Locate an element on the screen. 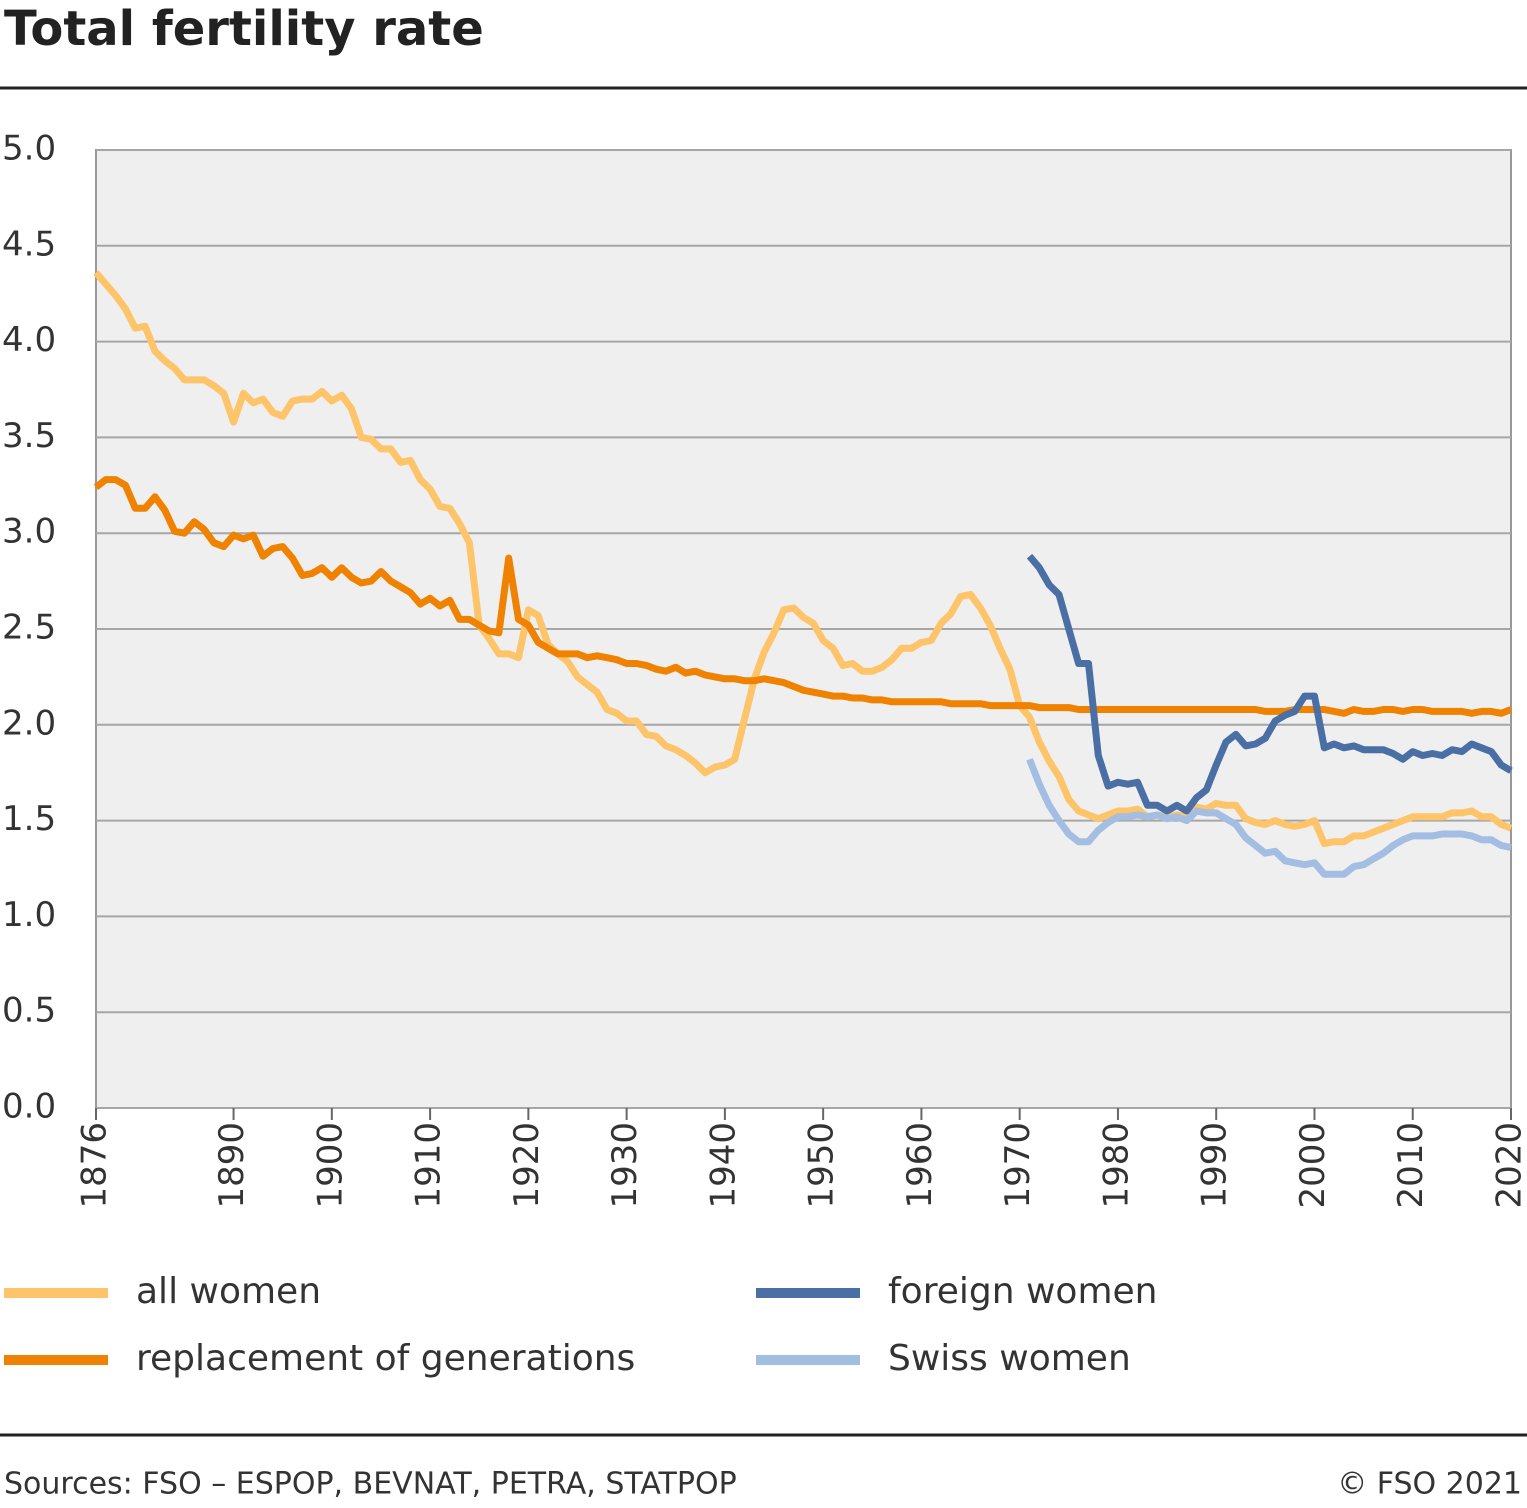 This screenshot has width=1527, height=1508. x-tick-label: 1920 is located at coordinates (527, 1165).